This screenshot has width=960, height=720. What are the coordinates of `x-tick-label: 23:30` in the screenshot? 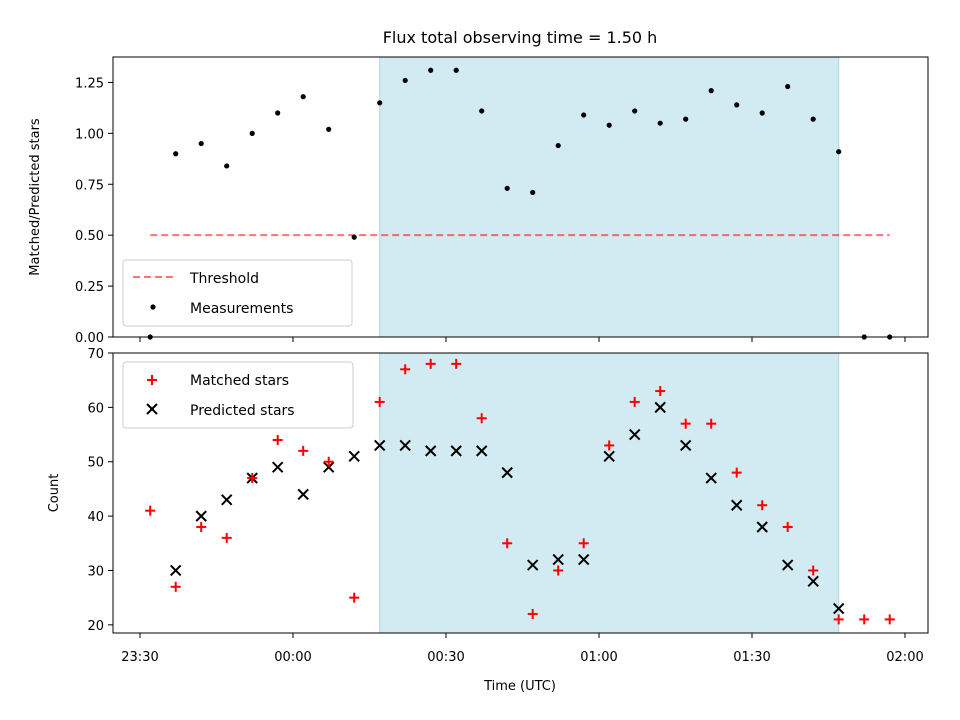 It's located at (139, 657).